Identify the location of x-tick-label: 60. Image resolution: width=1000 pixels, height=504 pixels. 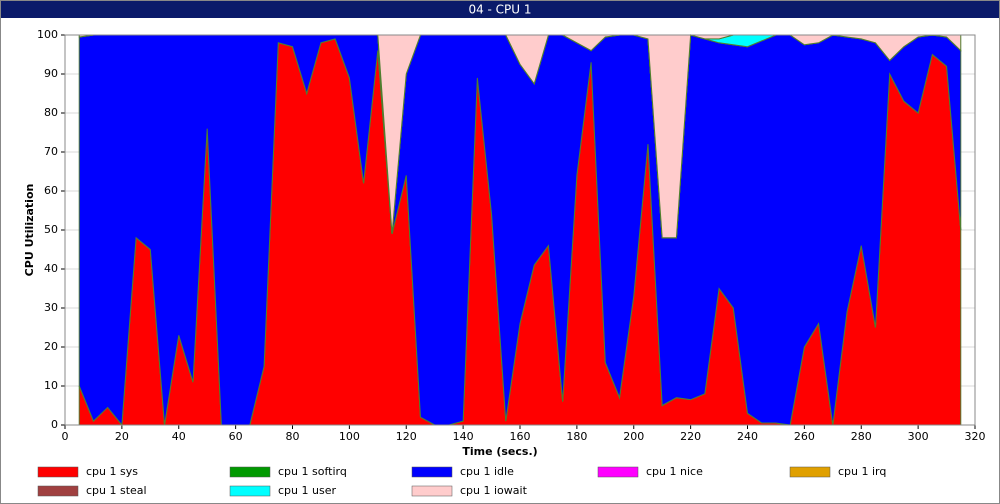
(236, 436).